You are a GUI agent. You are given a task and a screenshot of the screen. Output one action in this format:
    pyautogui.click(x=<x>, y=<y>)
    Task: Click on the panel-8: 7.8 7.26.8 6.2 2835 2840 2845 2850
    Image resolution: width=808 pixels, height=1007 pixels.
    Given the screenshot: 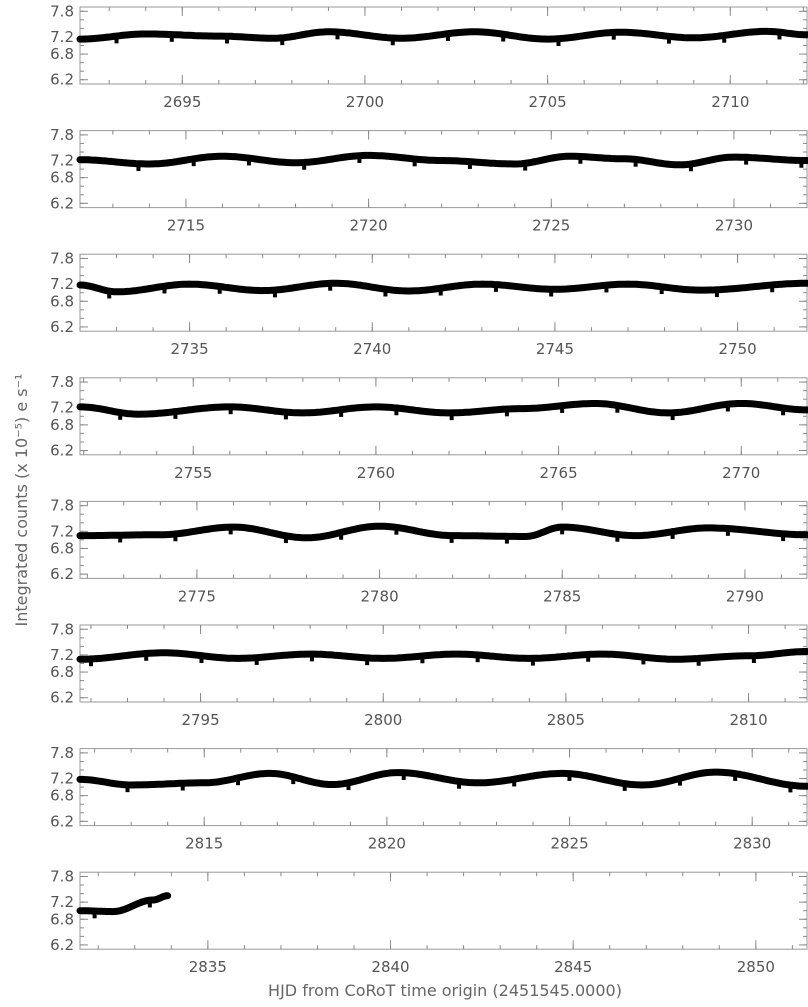 What is the action you would take?
    pyautogui.click(x=429, y=921)
    